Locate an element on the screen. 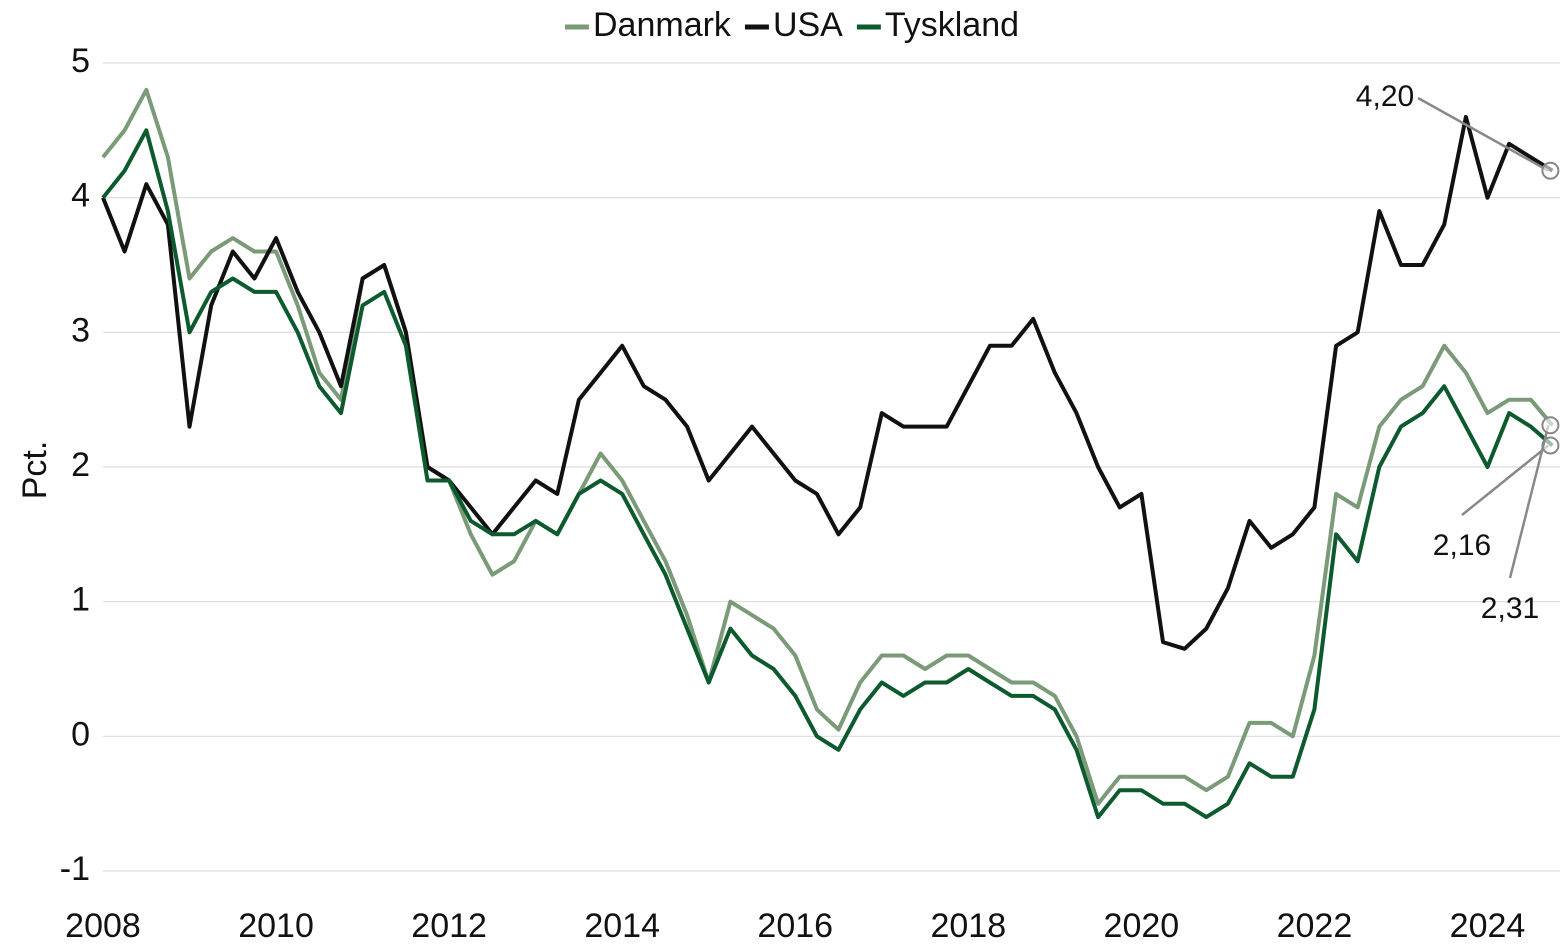 The height and width of the screenshot is (946, 1563). y-tick-label: 3 is located at coordinates (80, 330).